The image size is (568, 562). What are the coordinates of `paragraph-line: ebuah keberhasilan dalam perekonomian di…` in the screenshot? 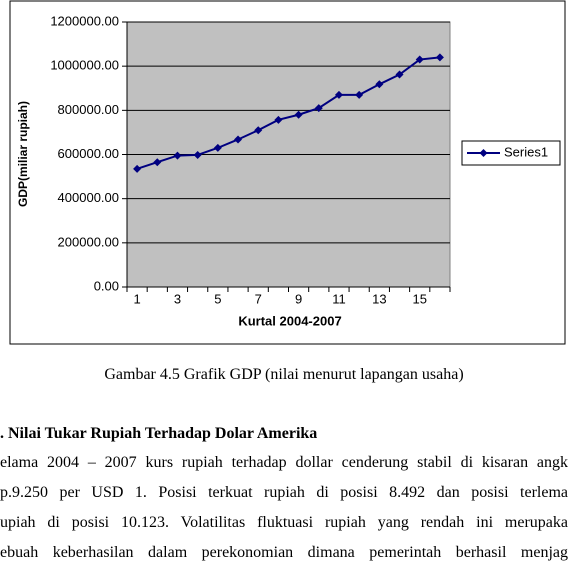 It's located at (284, 552).